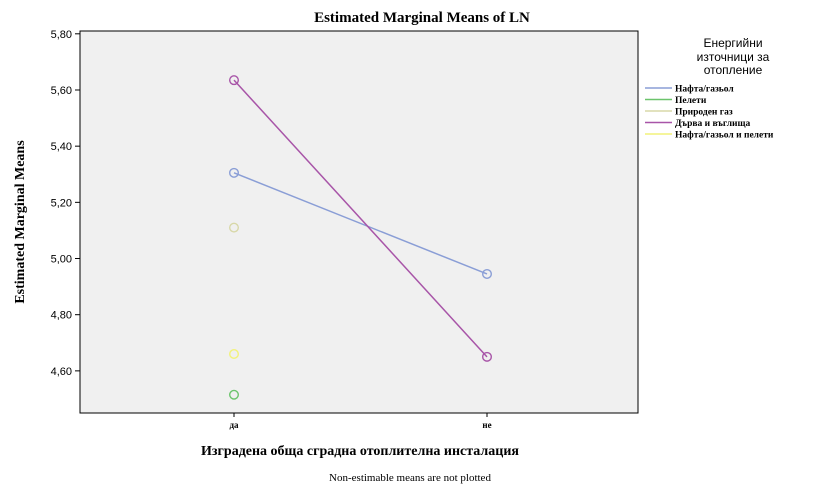 The height and width of the screenshot is (484, 823). What do you see at coordinates (422, 18) in the screenshot?
I see `chart-title: Estimated Marginal Means of LN` at bounding box center [422, 18].